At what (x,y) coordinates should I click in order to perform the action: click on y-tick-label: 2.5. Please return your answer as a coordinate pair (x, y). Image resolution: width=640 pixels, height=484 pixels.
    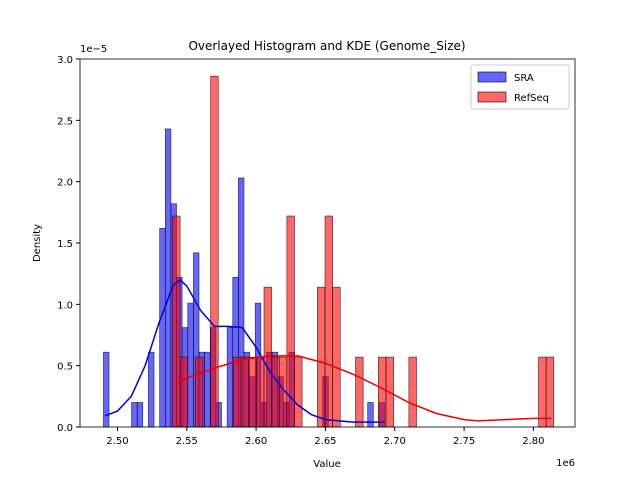
    Looking at the image, I should click on (65, 121).